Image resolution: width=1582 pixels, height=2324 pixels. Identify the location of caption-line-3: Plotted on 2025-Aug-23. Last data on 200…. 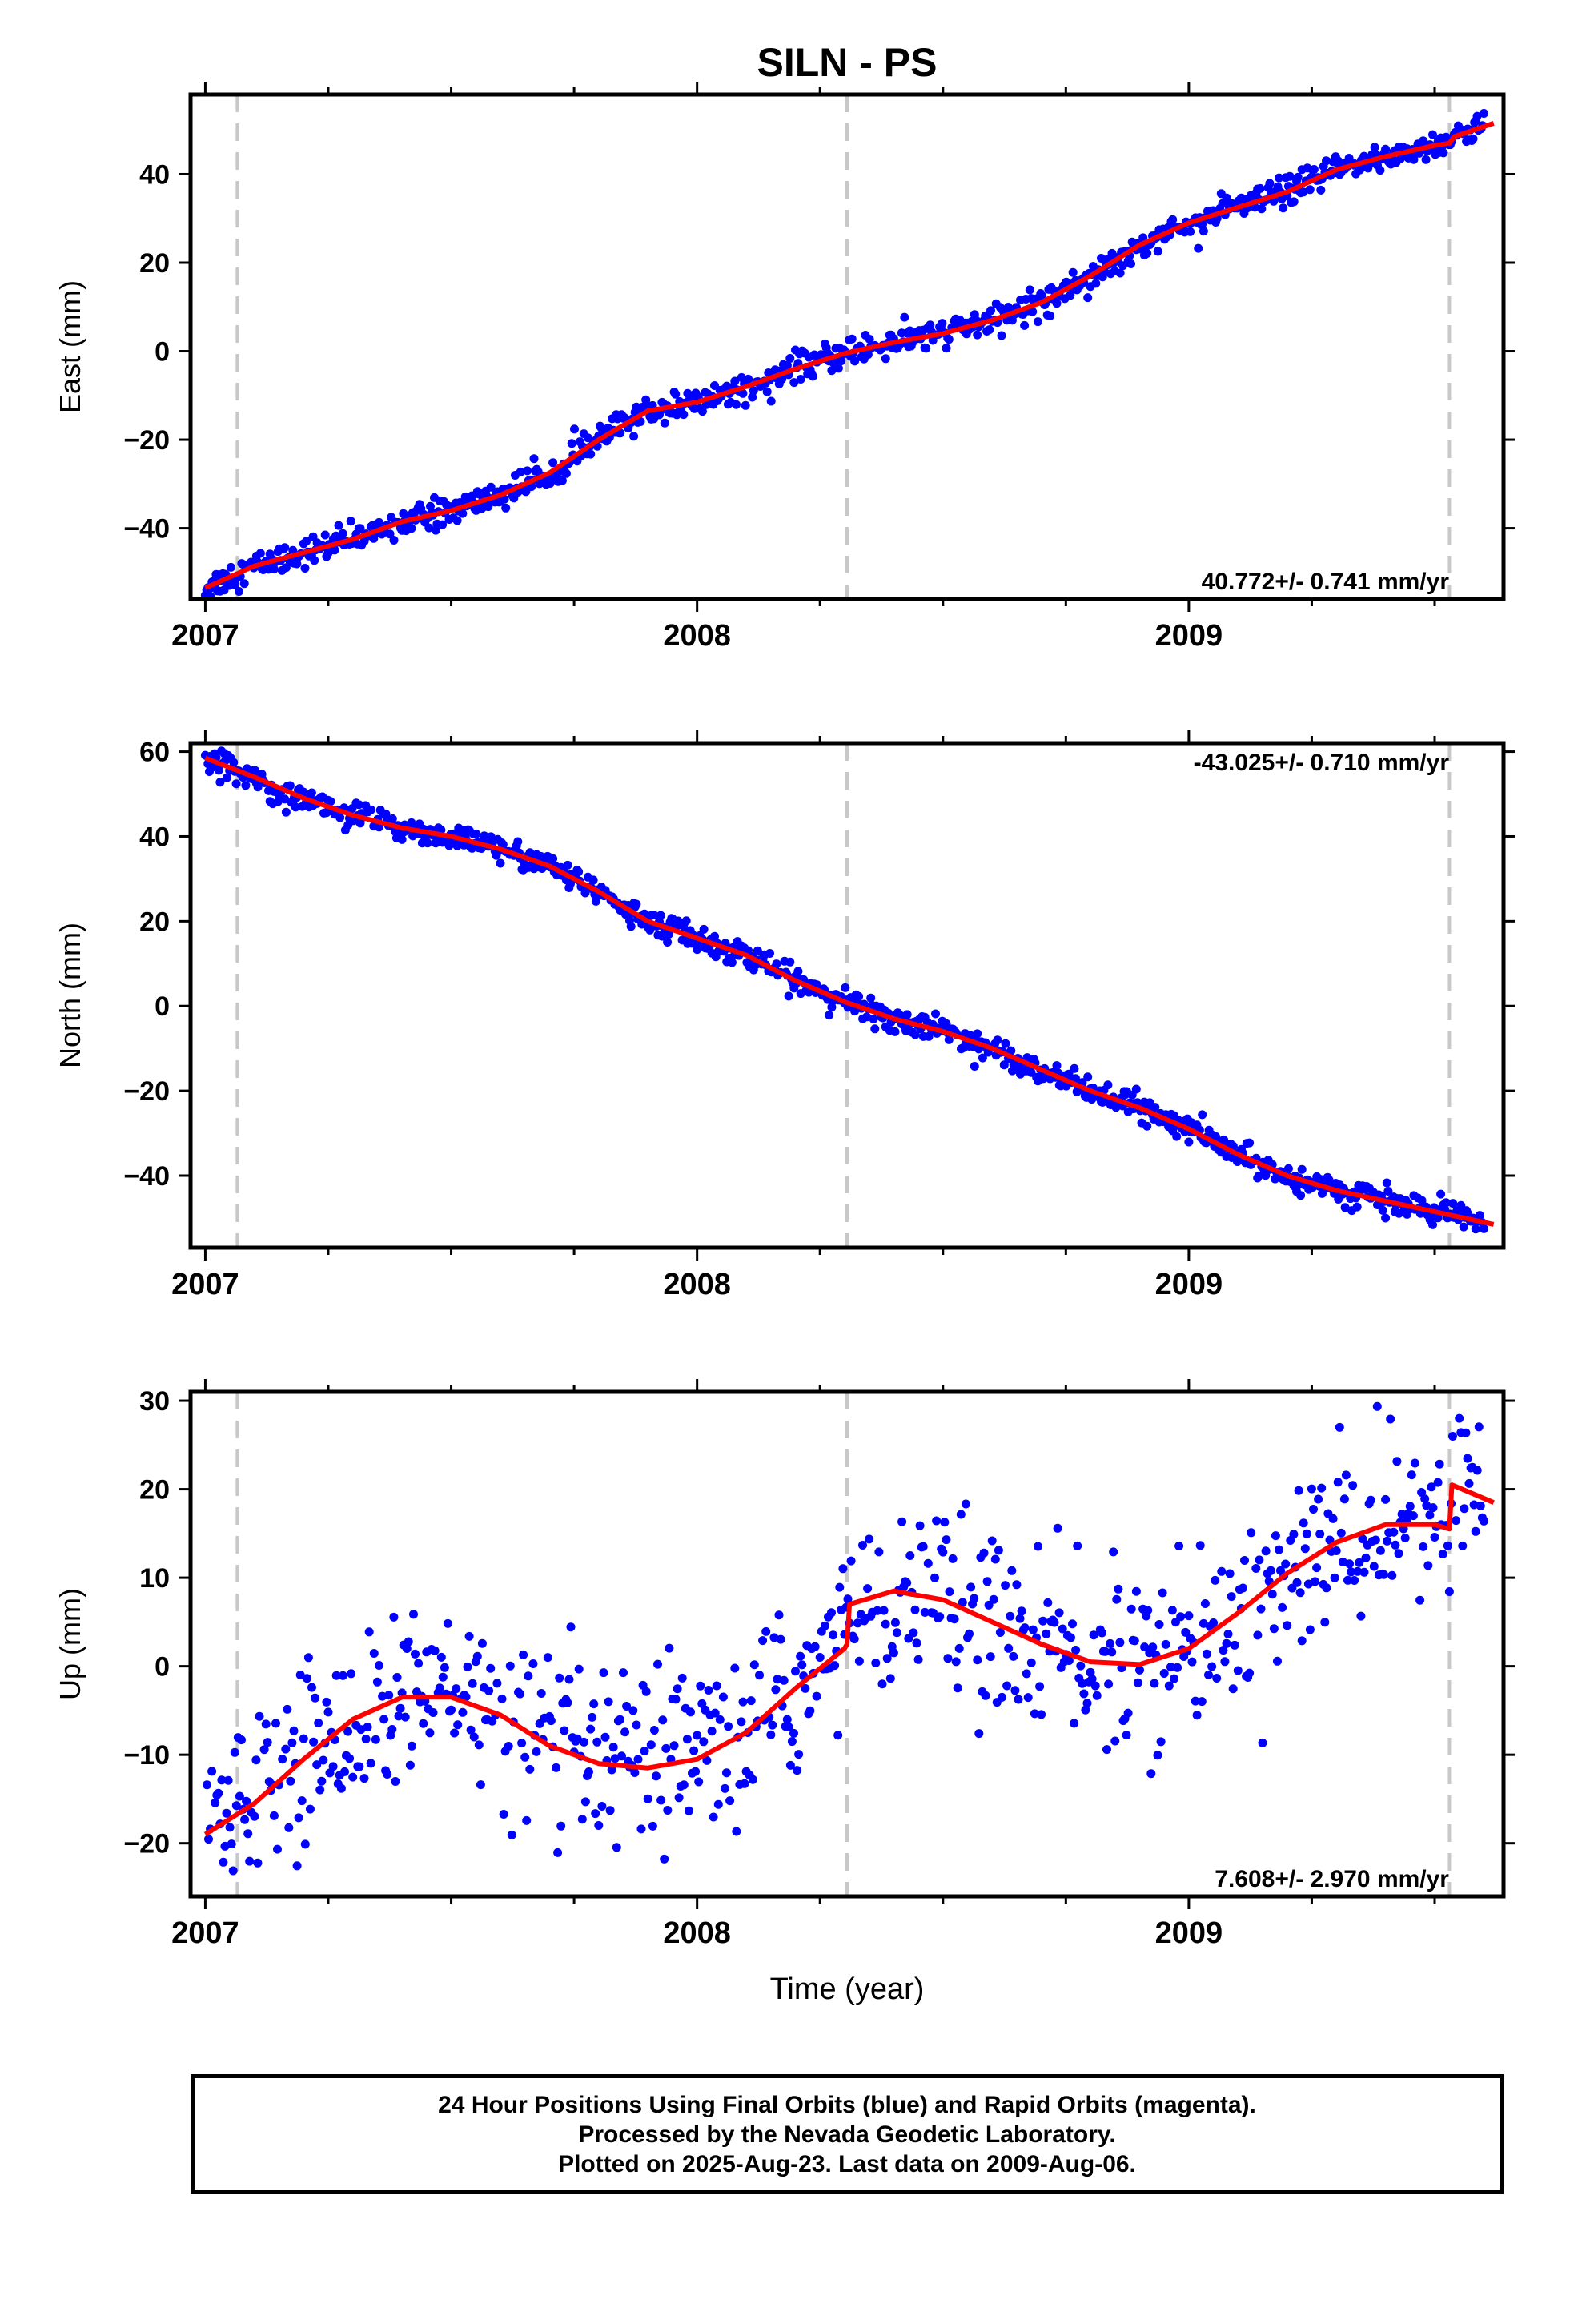
(847, 2163).